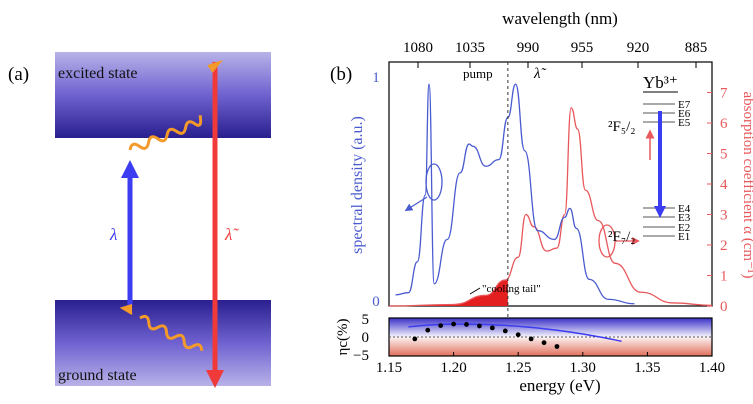  What do you see at coordinates (215, 66) in the screenshot?
I see `phonon-wave-upper-head` at bounding box center [215, 66].